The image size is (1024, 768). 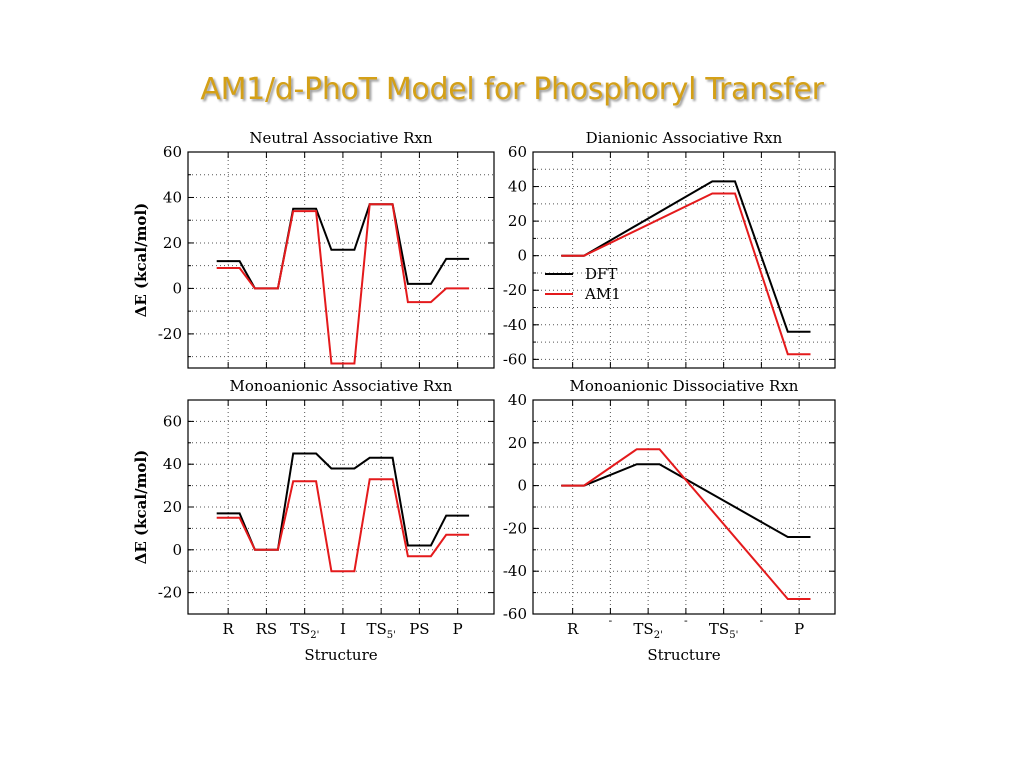 I want to click on legend-label: DFT, so click(x=601, y=274).